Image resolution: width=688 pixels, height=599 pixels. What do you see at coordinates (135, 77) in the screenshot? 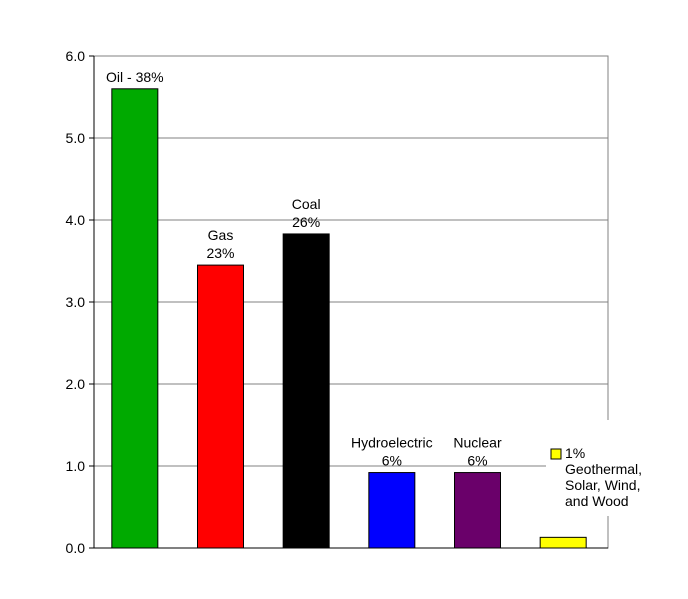
I see `data-label: Oil - 38%` at bounding box center [135, 77].